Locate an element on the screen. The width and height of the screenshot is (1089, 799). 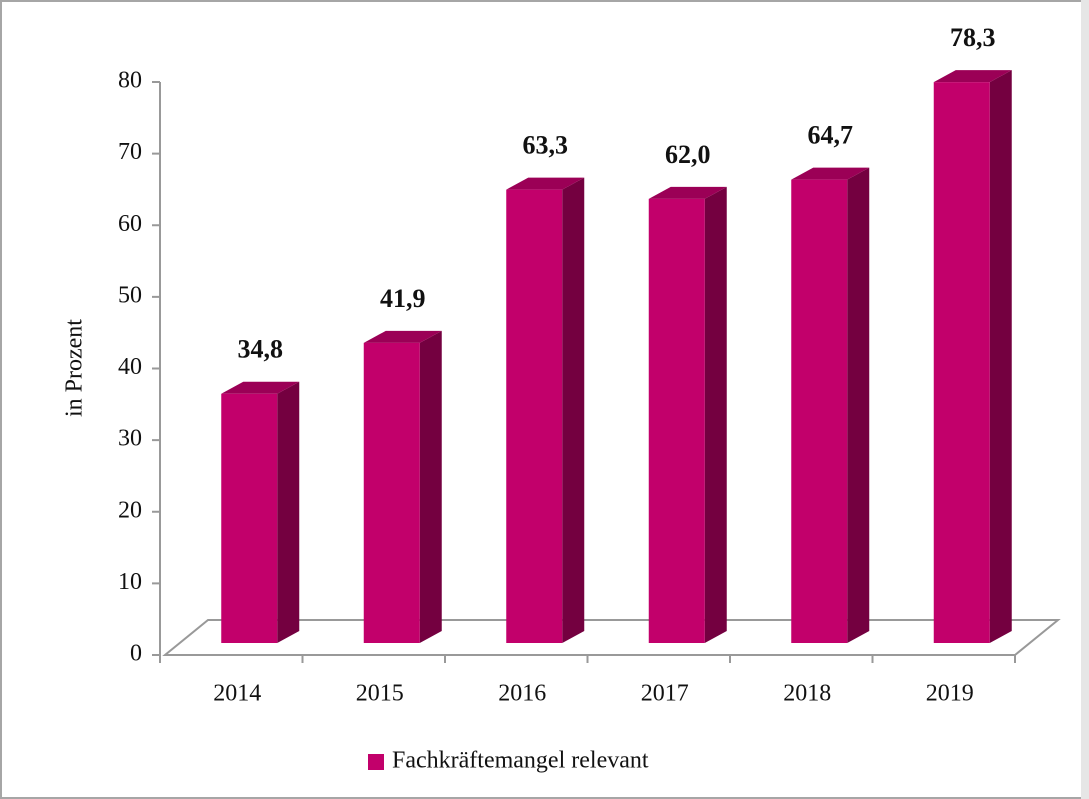
y-tick-label: 0 is located at coordinates (136, 654).